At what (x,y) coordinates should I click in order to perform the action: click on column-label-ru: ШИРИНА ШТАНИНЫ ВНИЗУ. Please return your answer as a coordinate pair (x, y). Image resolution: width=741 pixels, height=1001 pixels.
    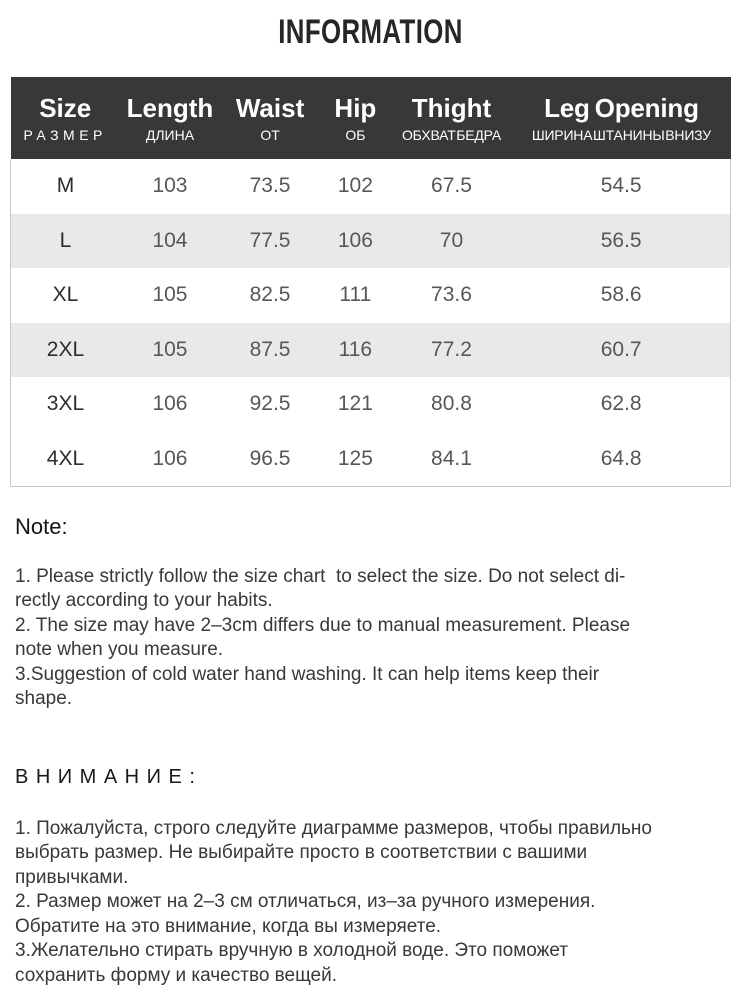
    Looking at the image, I should click on (621, 134).